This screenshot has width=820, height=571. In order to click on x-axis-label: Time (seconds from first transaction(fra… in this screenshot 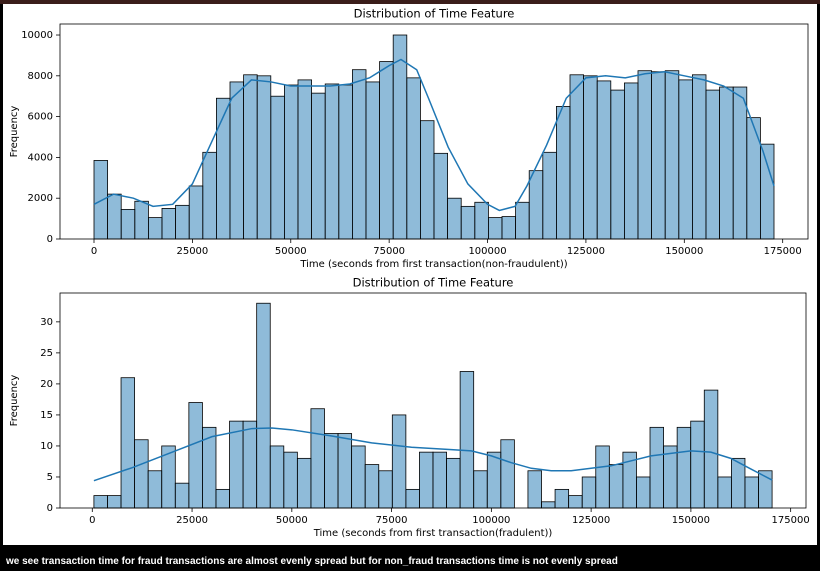, I will do `click(433, 533)`.